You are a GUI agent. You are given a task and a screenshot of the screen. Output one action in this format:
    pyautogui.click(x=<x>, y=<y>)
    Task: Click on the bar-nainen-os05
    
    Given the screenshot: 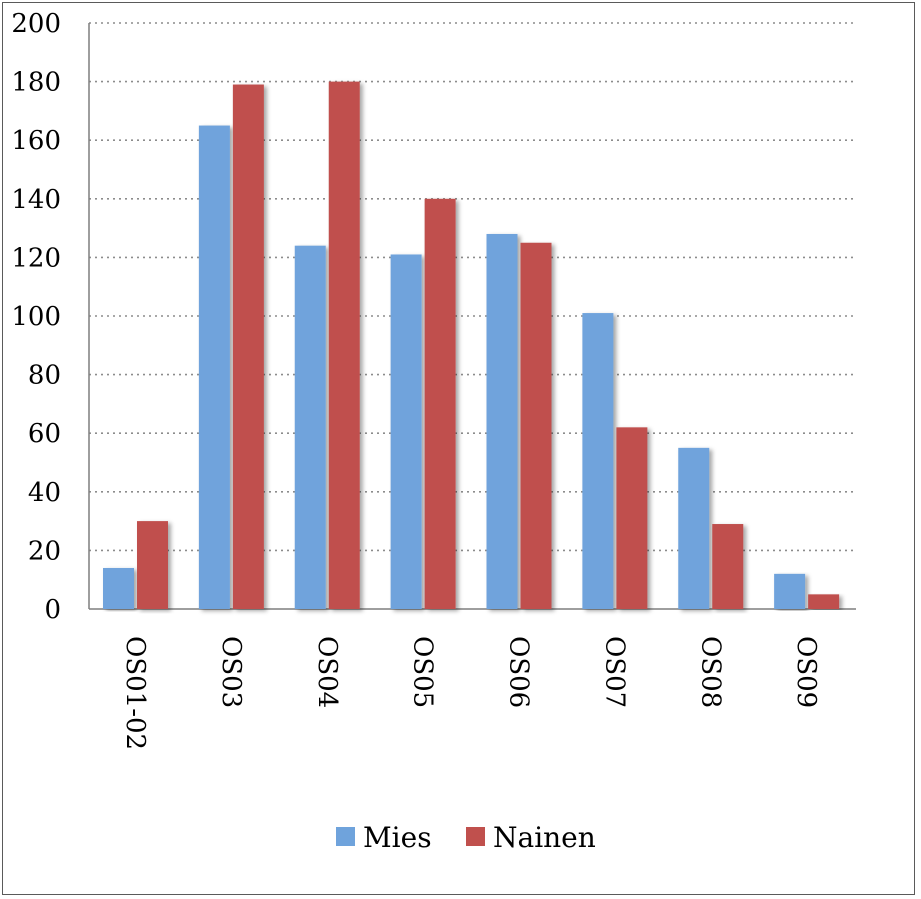 What is the action you would take?
    pyautogui.click(x=440, y=404)
    